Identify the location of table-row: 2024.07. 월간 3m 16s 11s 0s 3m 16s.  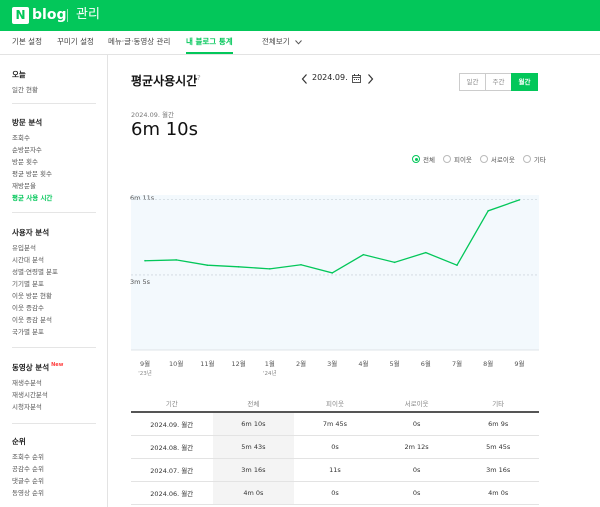
(335, 470).